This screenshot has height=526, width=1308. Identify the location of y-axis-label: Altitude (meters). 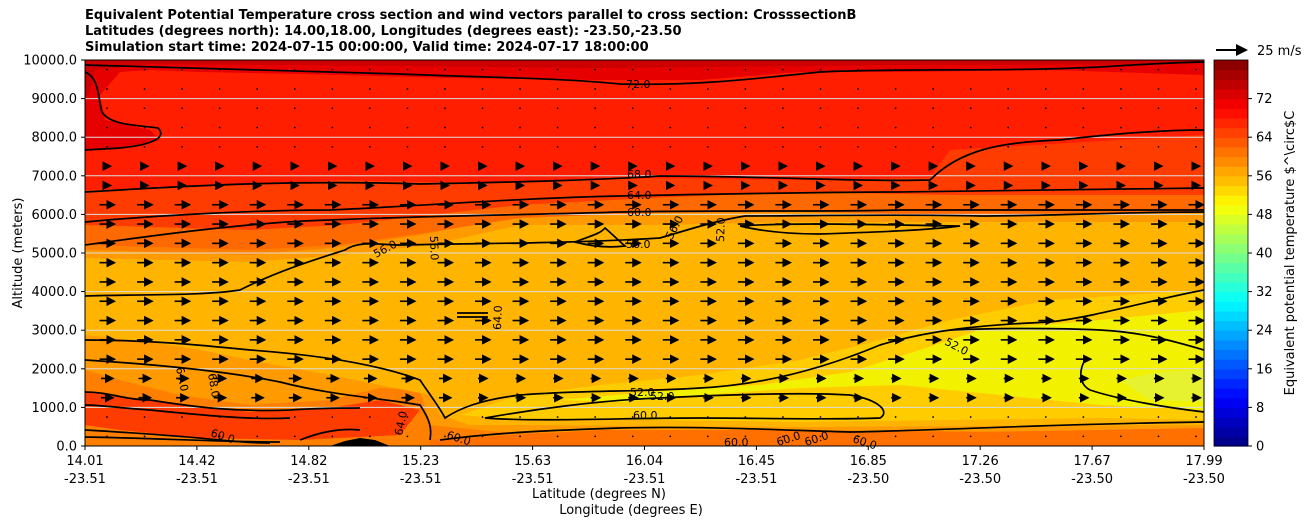
(18, 253).